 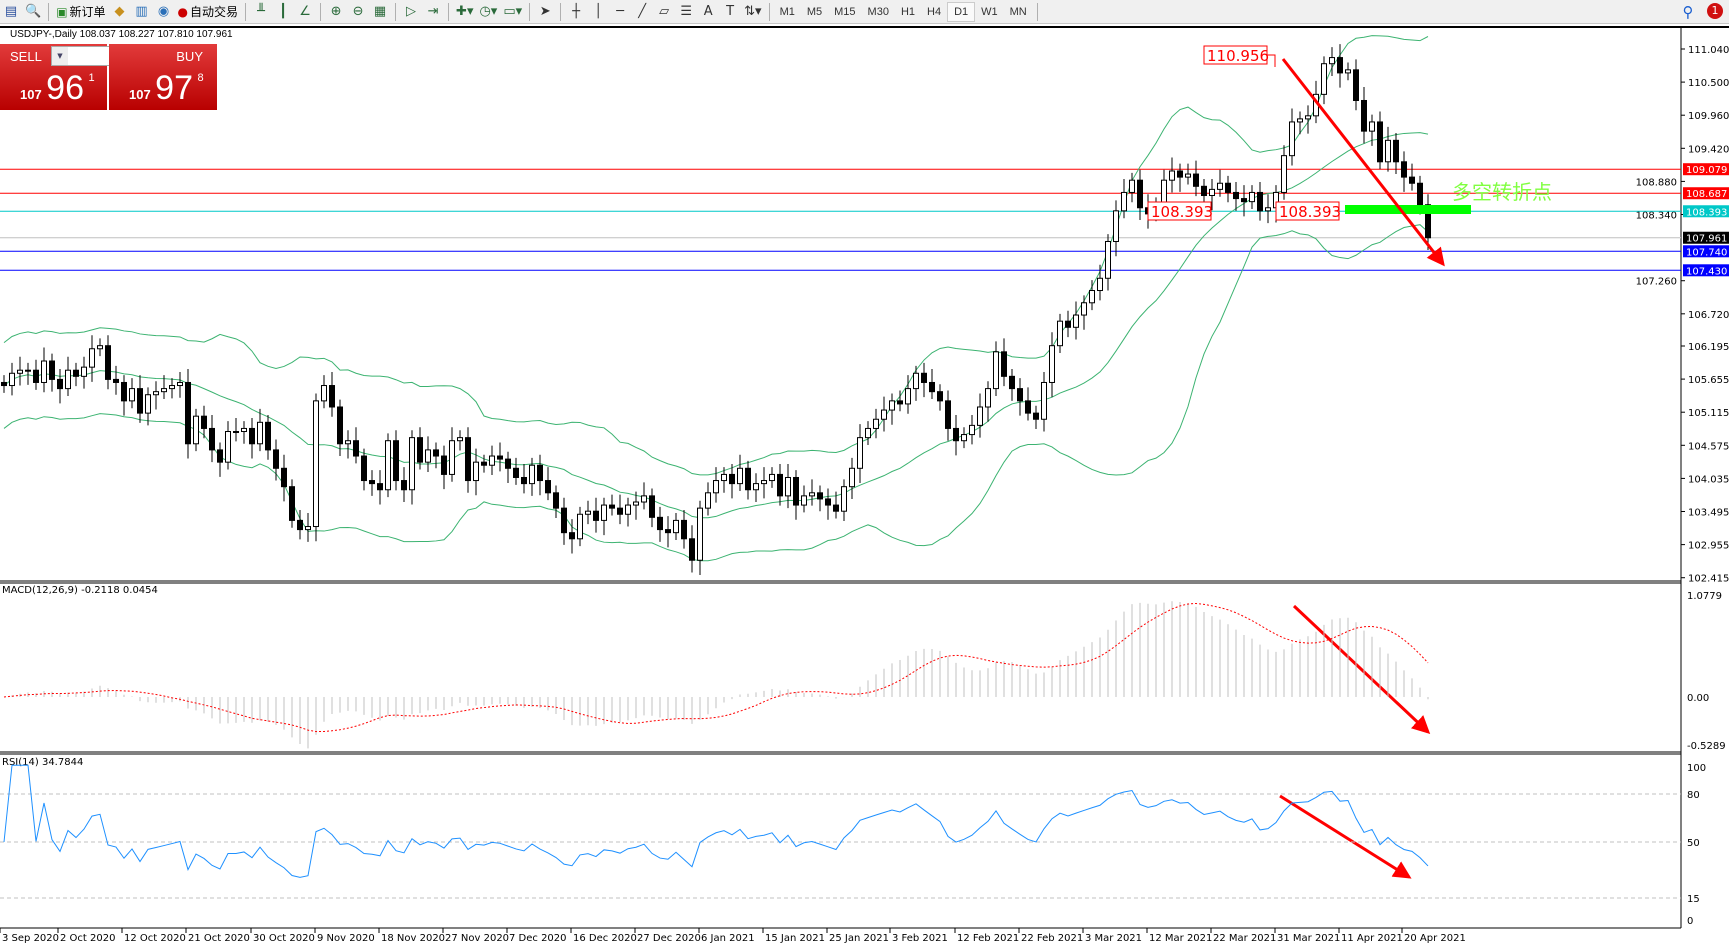 I want to click on sell-button: SELL 107 96 1, so click(x=53, y=77).